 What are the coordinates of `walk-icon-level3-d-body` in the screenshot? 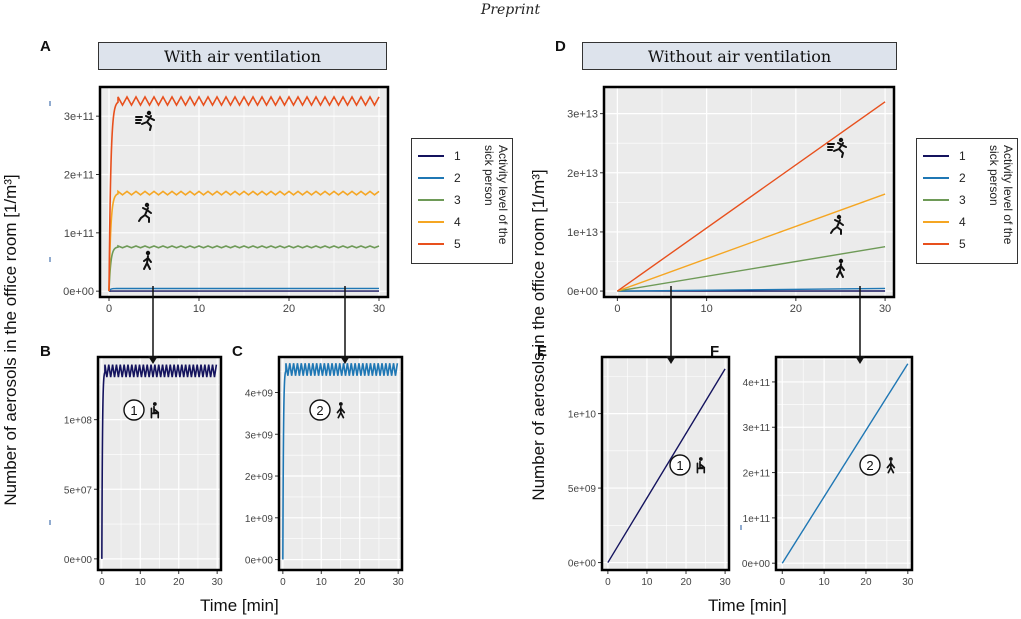 It's located at (840, 270).